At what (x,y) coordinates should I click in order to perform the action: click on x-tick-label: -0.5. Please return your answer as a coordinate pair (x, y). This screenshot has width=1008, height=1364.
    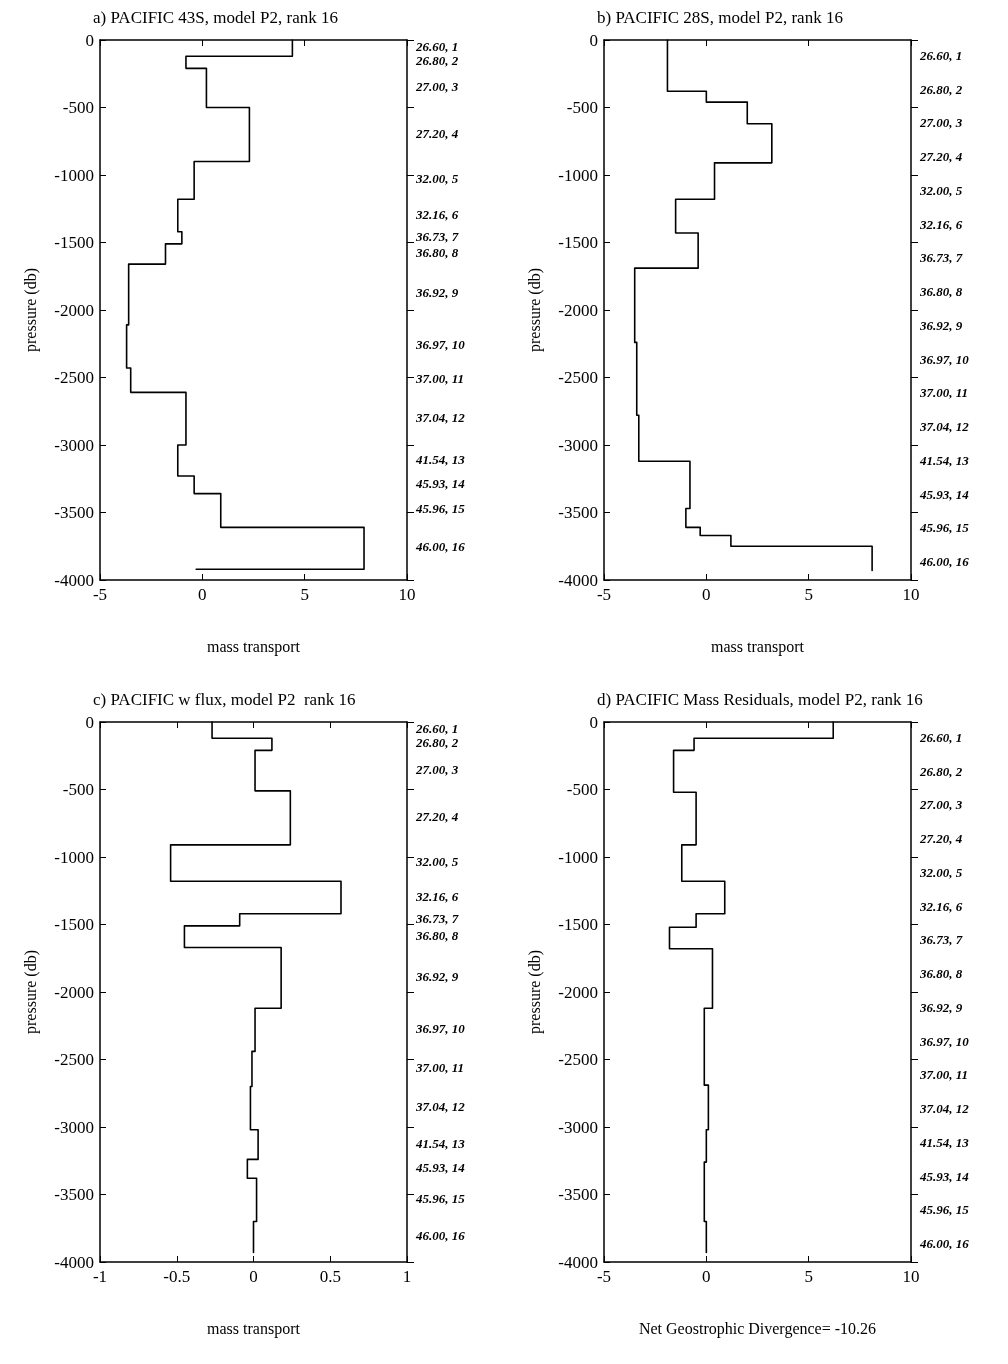
    Looking at the image, I should click on (177, 1276).